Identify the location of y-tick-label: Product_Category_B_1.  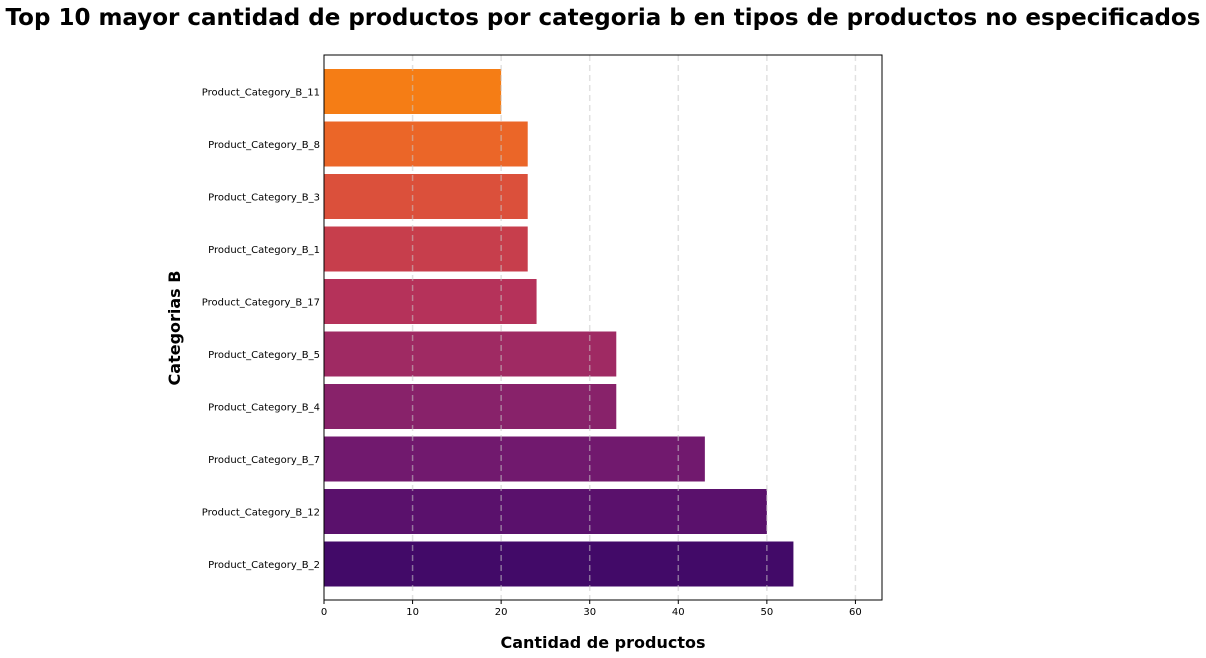
(264, 250).